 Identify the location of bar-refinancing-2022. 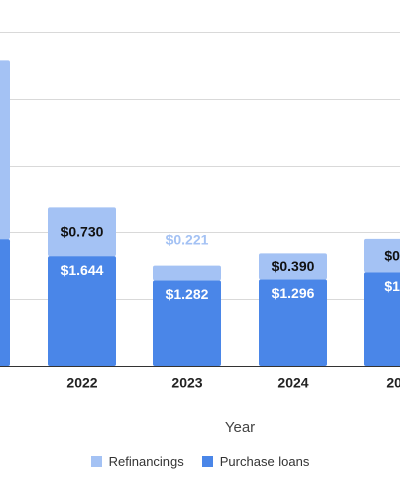
(82, 232).